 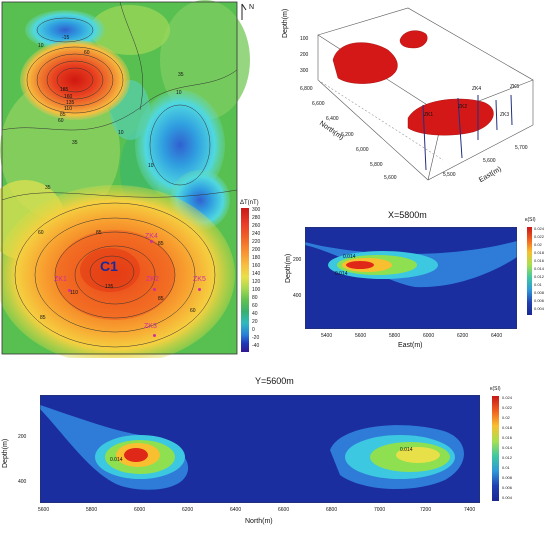 I want to click on contour-label: 135, so click(x=109, y=287).